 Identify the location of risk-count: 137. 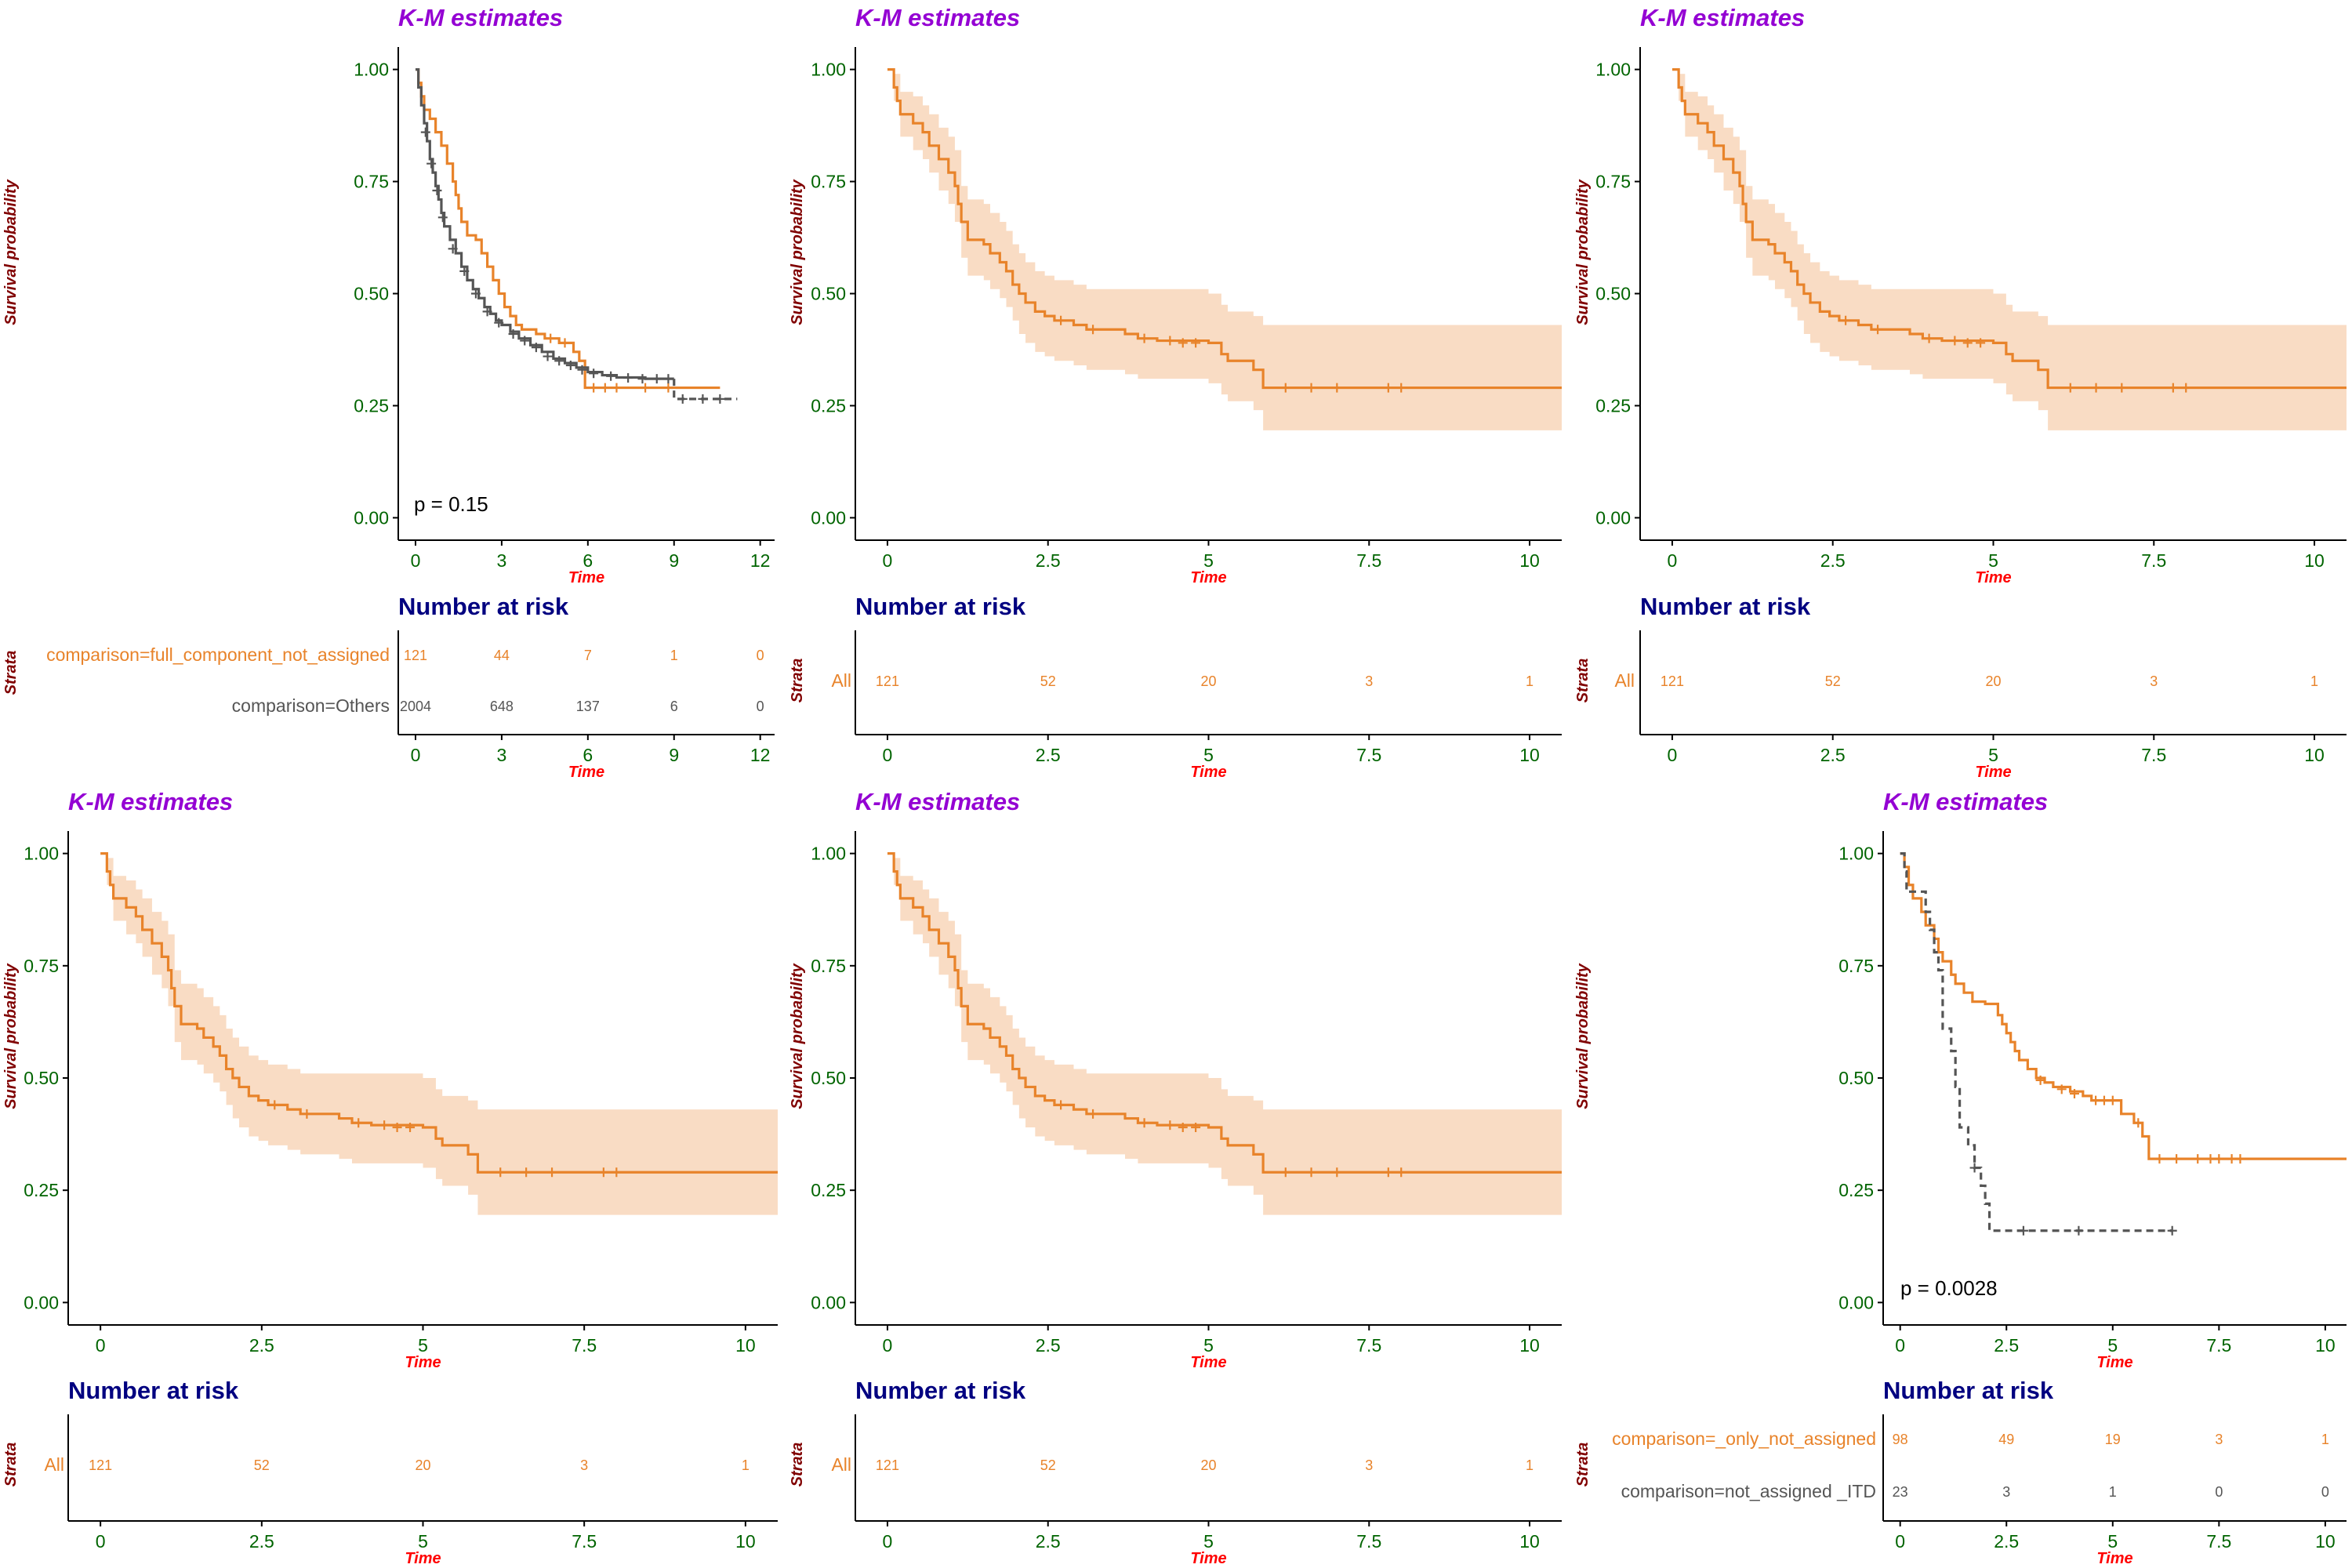
(588, 706).